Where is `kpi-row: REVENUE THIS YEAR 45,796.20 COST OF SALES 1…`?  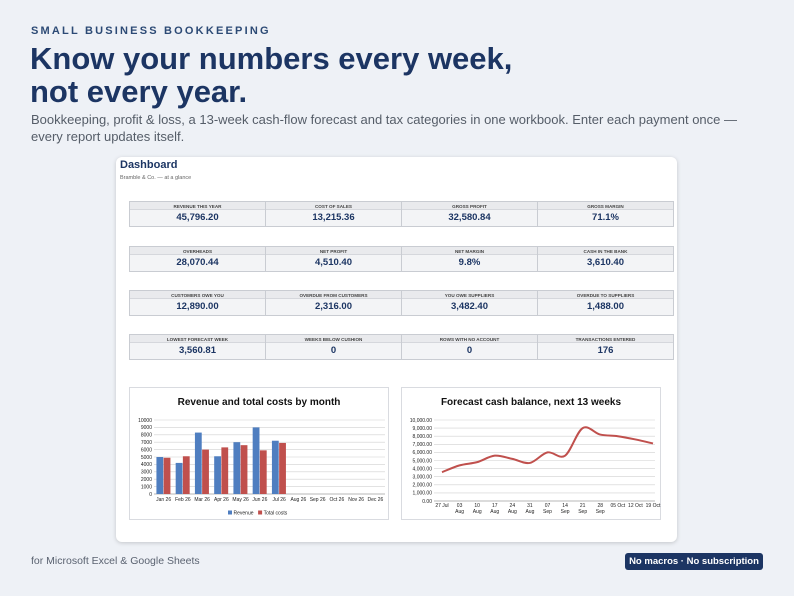
kpi-row: REVENUE THIS YEAR 45,796.20 COST OF SALES 1… is located at coordinates (401, 214).